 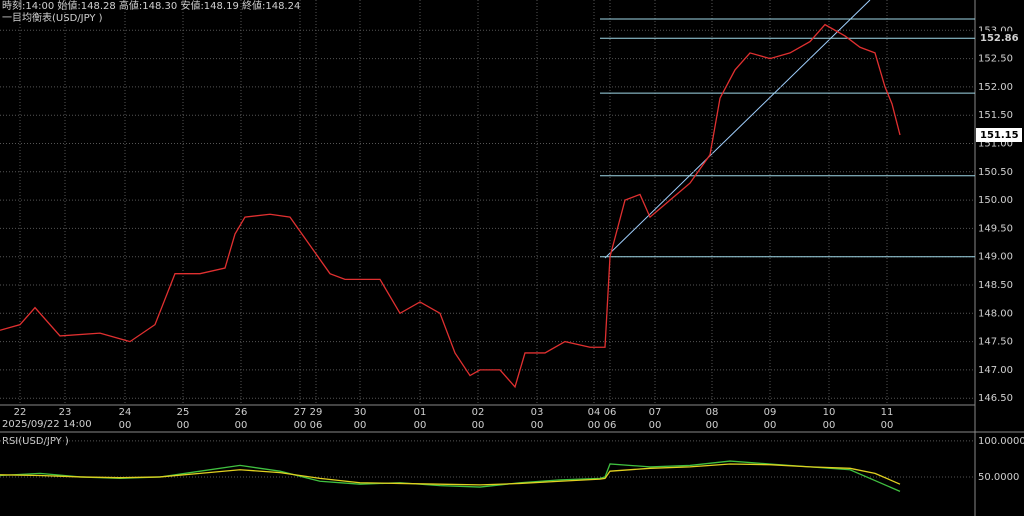 What do you see at coordinates (655, 412) in the screenshot?
I see `x-tick-label: 07` at bounding box center [655, 412].